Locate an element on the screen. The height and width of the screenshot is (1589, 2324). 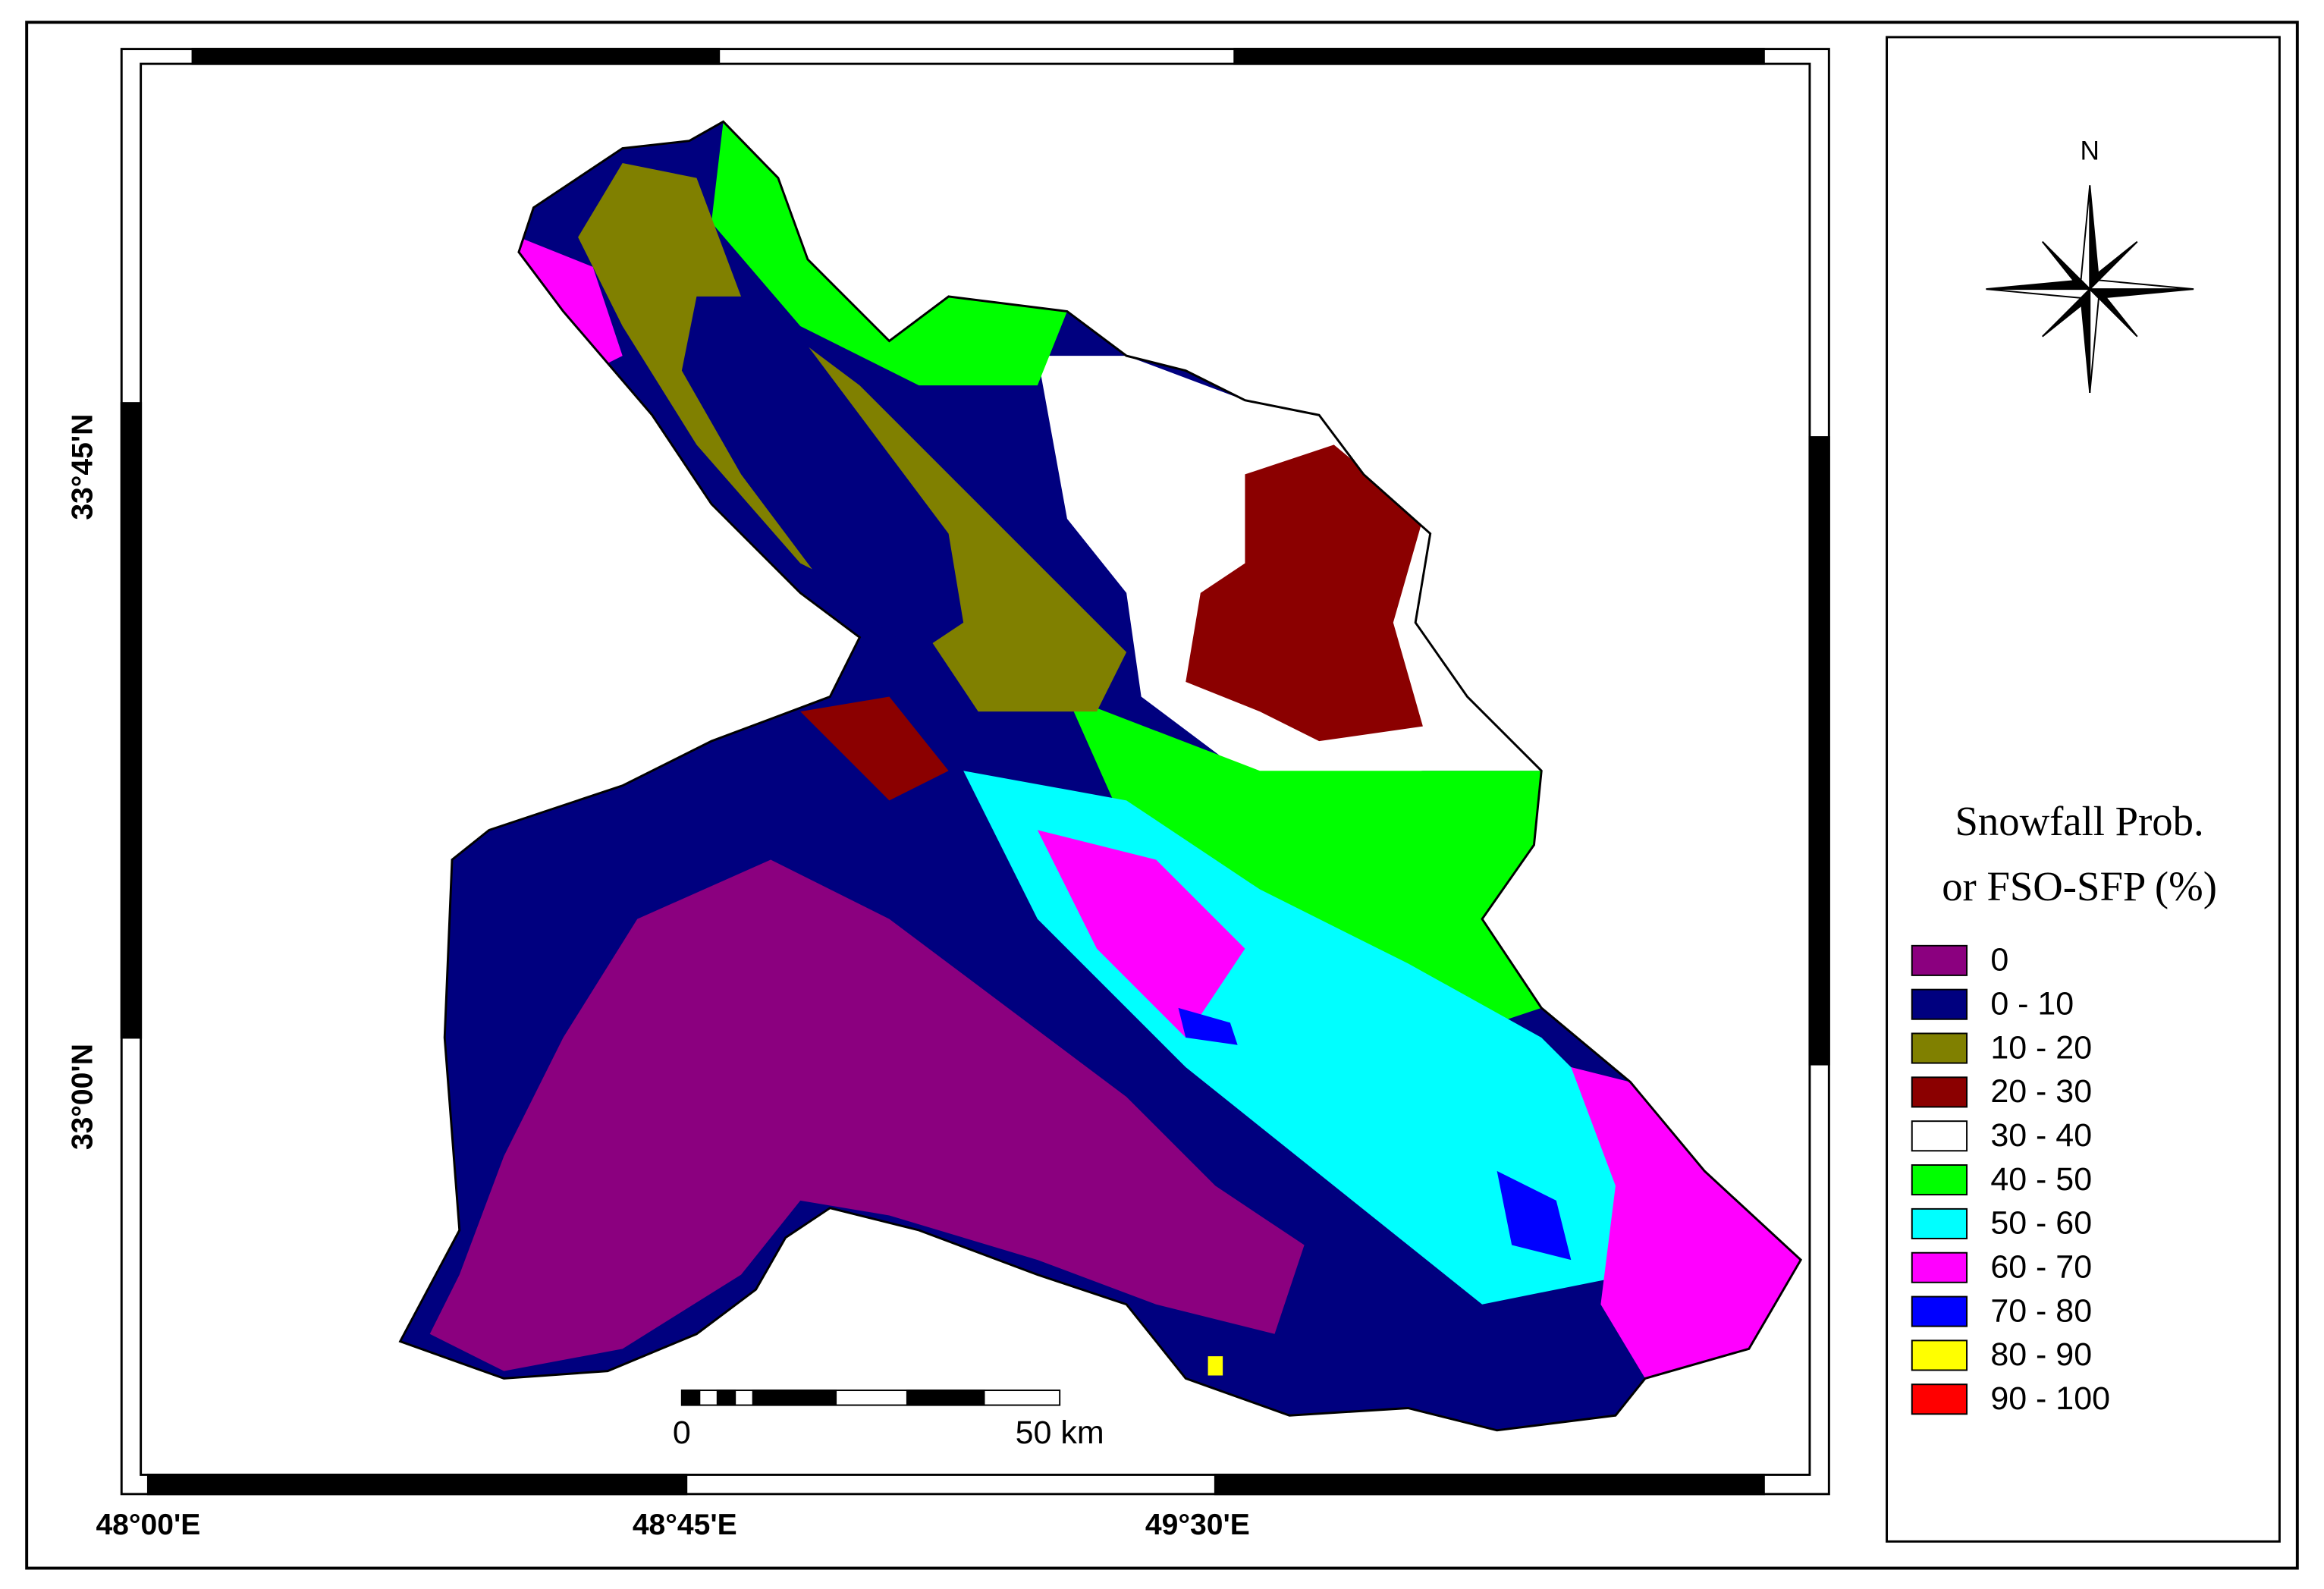
longitude-label: 48°45'E is located at coordinates (685, 1525).